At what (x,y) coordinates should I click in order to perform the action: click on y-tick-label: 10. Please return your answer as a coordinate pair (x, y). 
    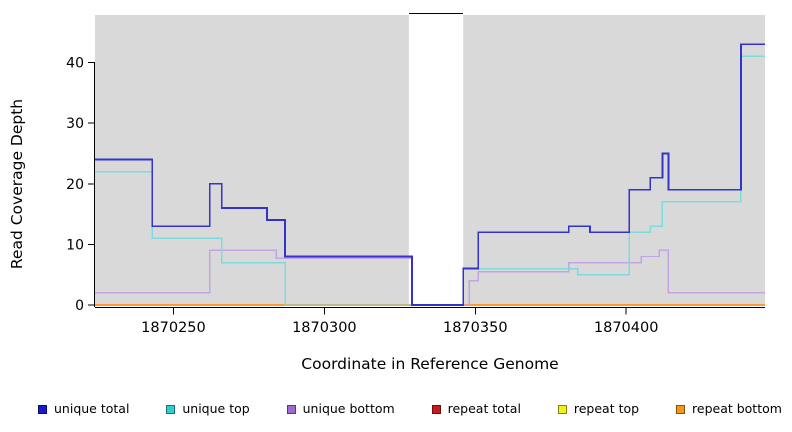
    Looking at the image, I should click on (75, 245).